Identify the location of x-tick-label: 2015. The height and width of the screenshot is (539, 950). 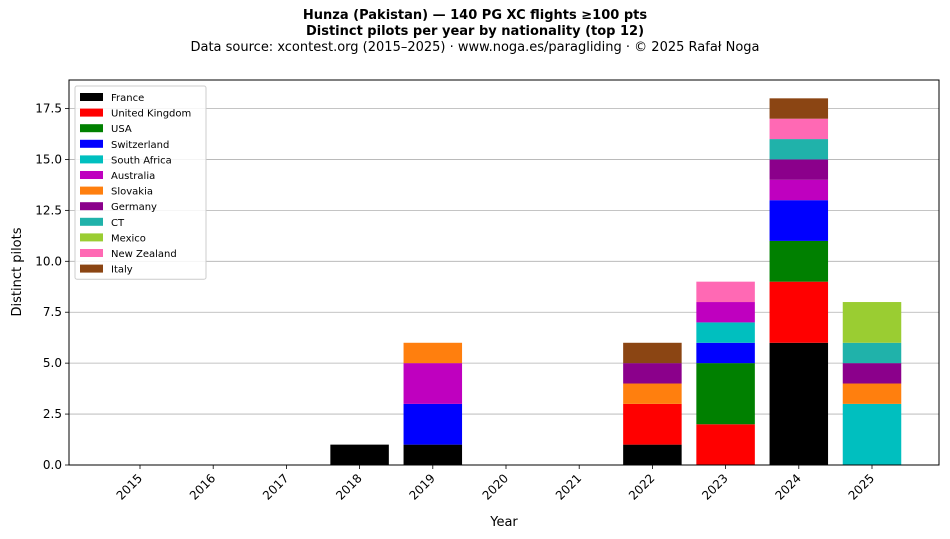
(129, 486).